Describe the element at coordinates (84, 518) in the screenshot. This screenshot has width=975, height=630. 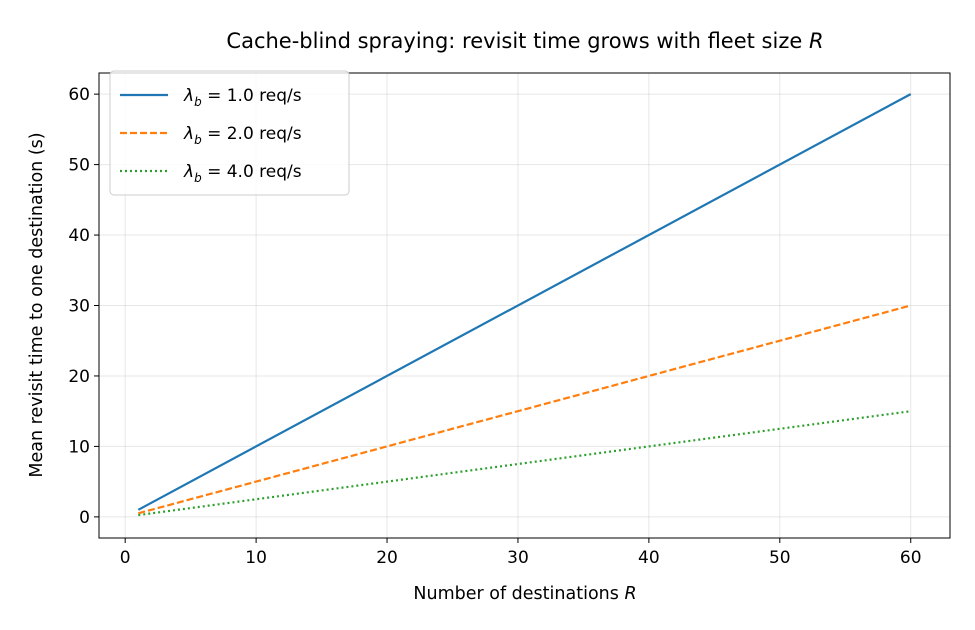
I see `y-tick-label: 0` at that location.